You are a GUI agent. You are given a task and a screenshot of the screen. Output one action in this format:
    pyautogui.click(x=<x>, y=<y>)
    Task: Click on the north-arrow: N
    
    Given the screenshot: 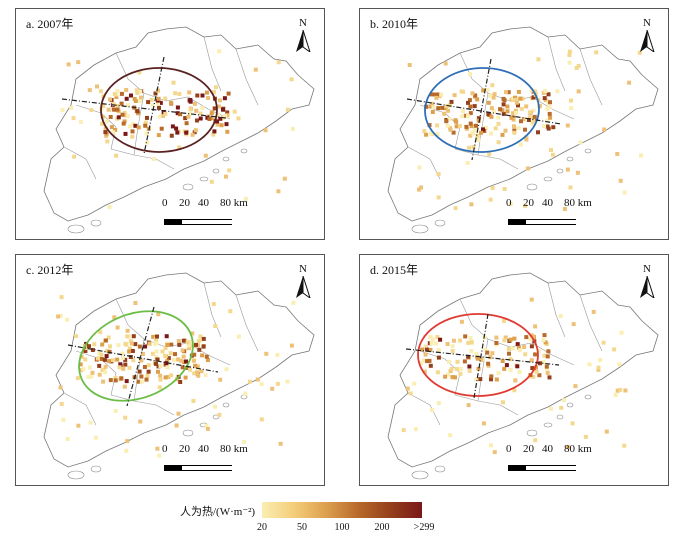 What is the action you would take?
    pyautogui.click(x=303, y=281)
    